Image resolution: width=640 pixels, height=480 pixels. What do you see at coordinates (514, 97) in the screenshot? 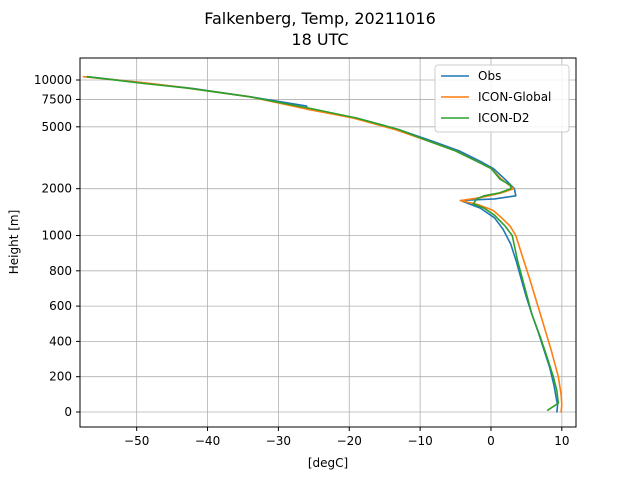
I see `legend-label: ICON-Global` at bounding box center [514, 97].